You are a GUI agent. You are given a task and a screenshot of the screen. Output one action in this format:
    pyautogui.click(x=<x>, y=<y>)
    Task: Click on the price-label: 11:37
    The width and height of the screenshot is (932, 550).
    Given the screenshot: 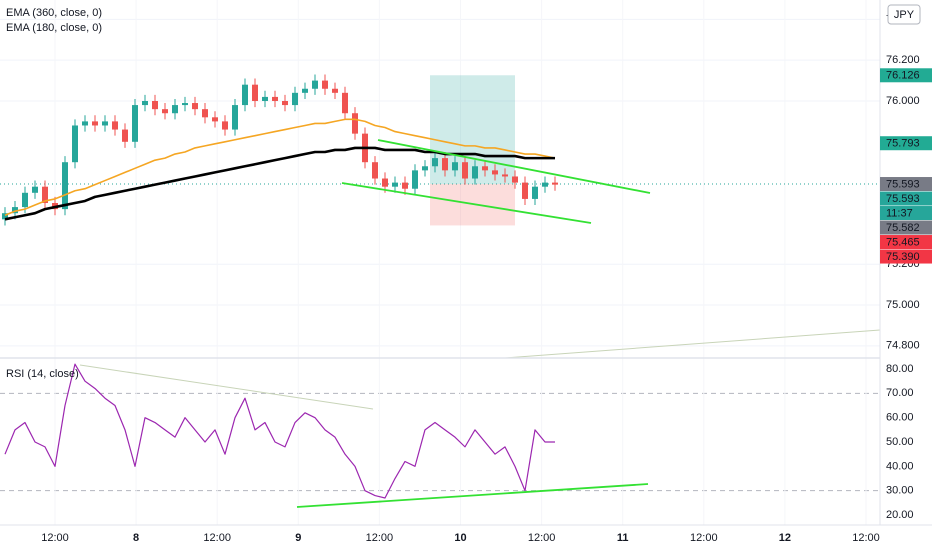 What is the action you would take?
    pyautogui.click(x=899, y=213)
    